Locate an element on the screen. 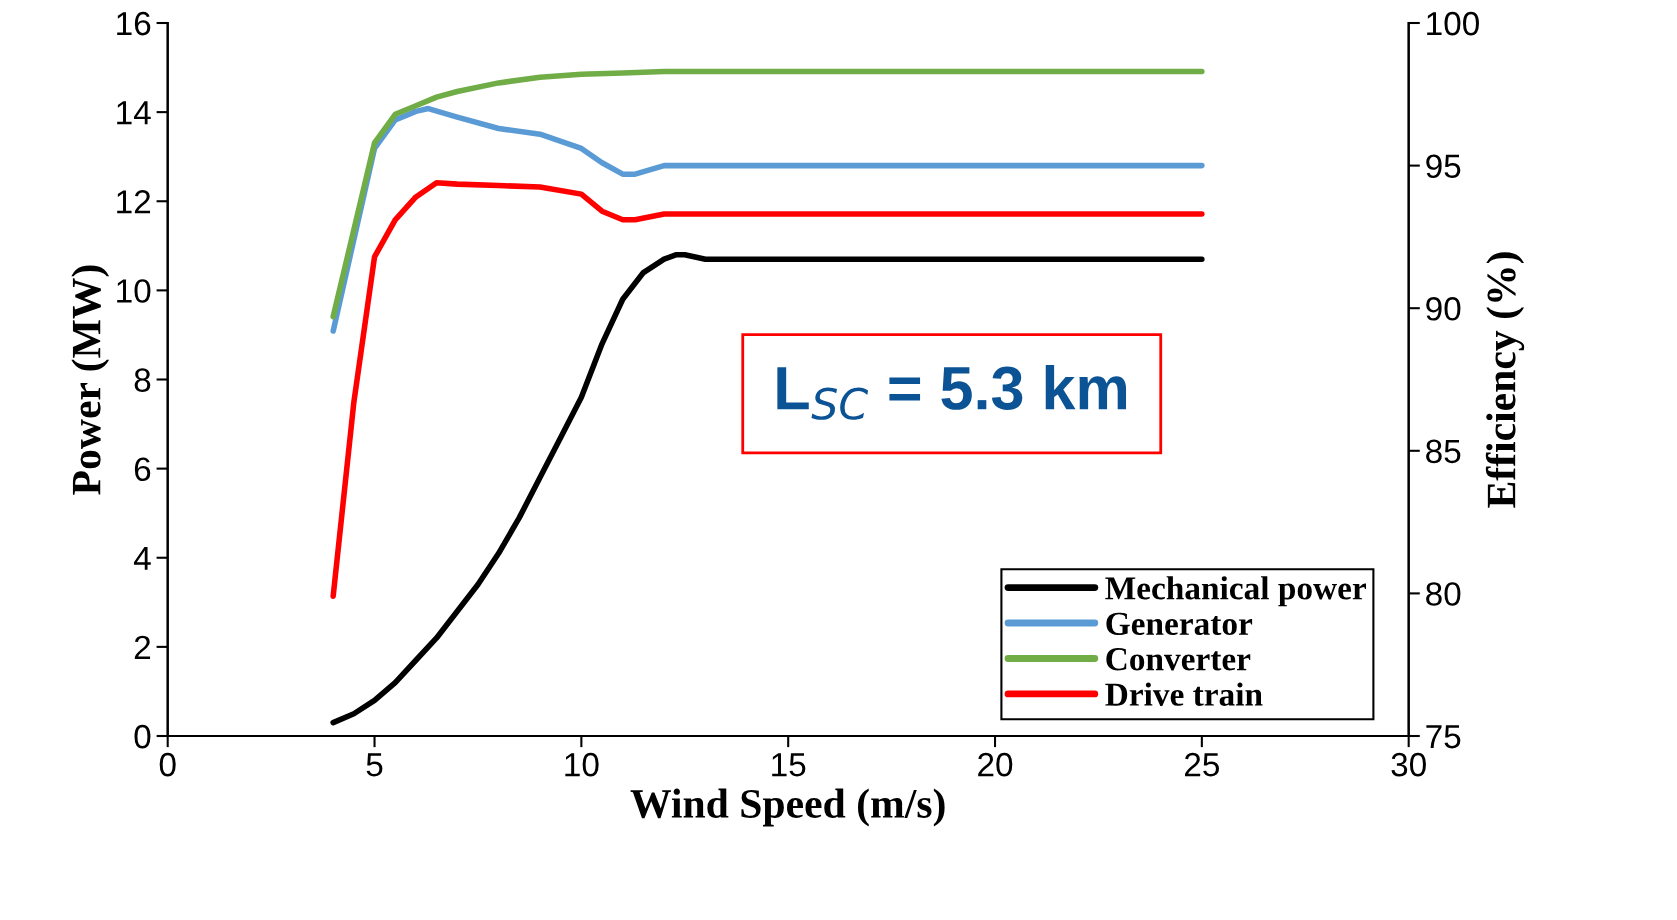 This screenshot has height=920, width=1677. x-axis-title: Wind Speed (m/s) is located at coordinates (787, 807).